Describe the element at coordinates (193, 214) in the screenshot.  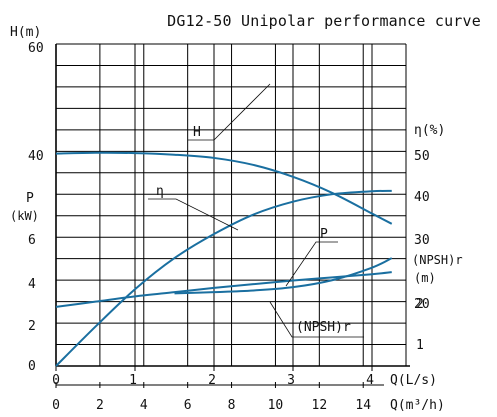
I see `eta-leader-line` at that location.